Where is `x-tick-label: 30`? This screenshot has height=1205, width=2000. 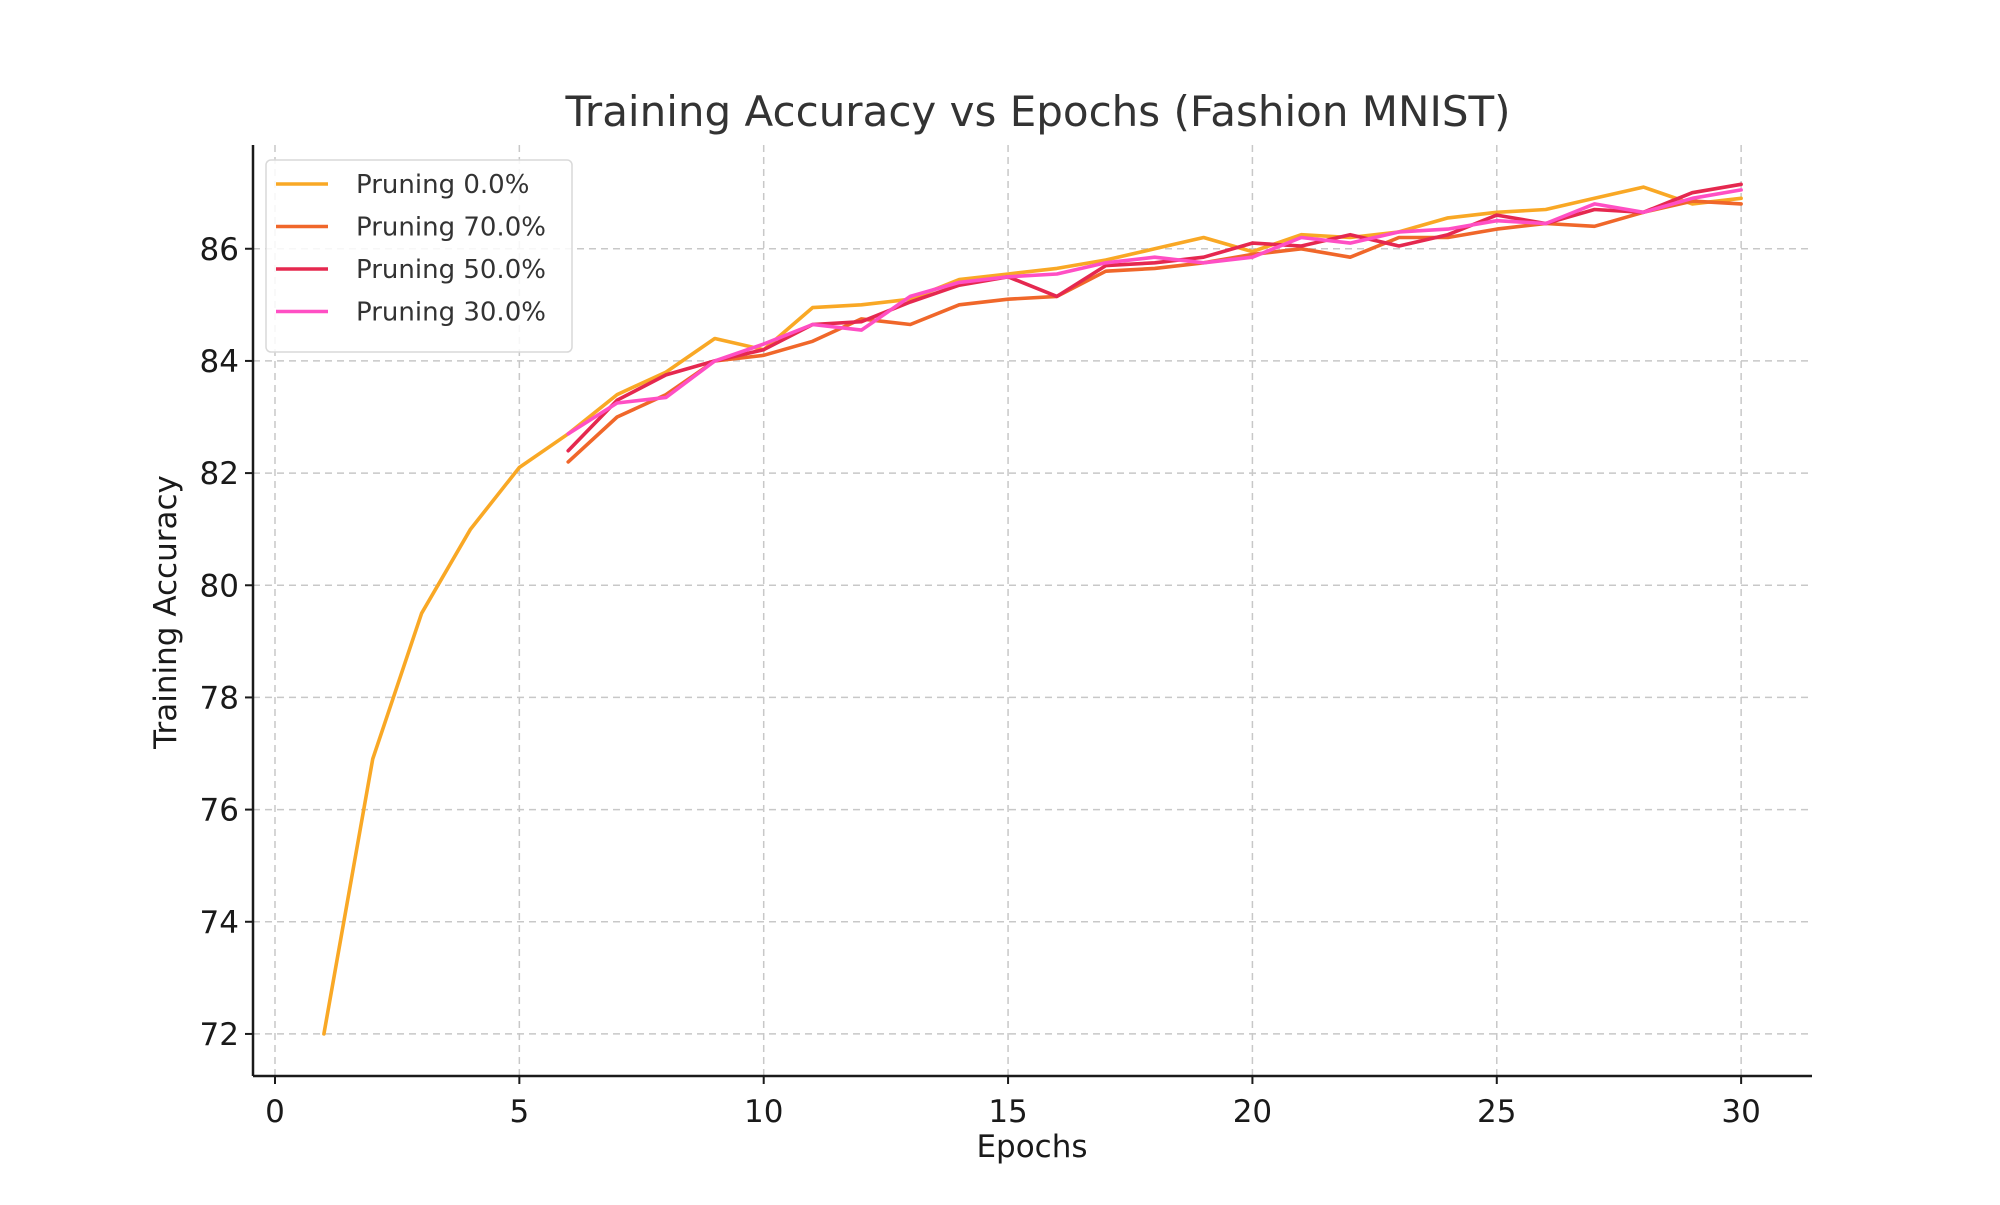
x-tick-label: 30 is located at coordinates (1740, 1112).